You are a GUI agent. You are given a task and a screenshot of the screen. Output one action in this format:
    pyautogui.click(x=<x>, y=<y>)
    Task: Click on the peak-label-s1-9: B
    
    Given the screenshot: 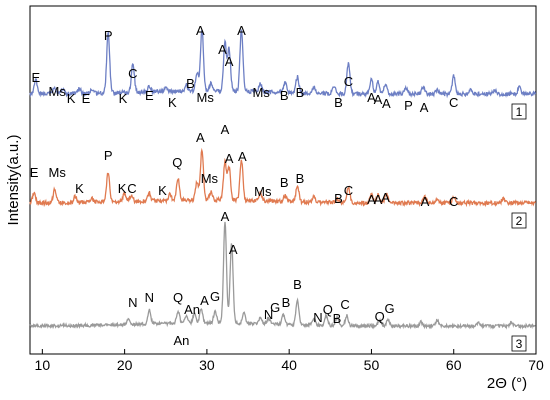 What is the action you would take?
    pyautogui.click(x=190, y=83)
    